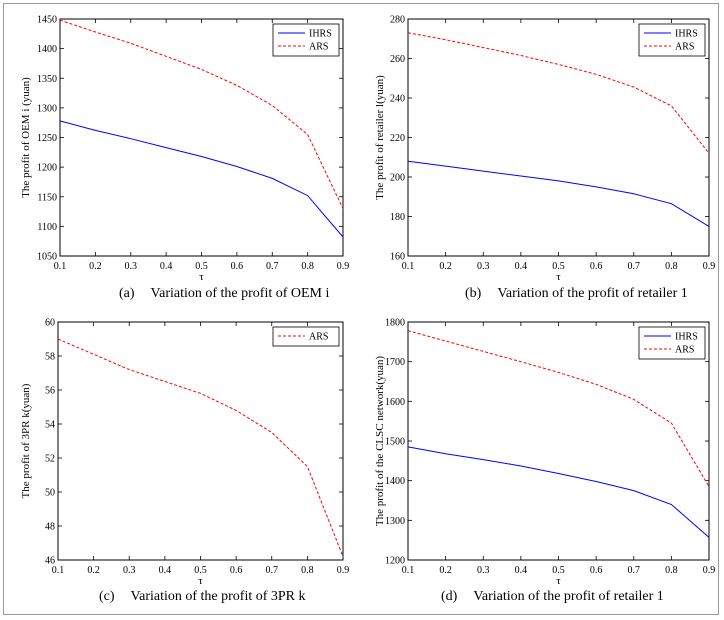  What do you see at coordinates (445, 266) in the screenshot?
I see `x-tick-label-b: 0.2` at bounding box center [445, 266].